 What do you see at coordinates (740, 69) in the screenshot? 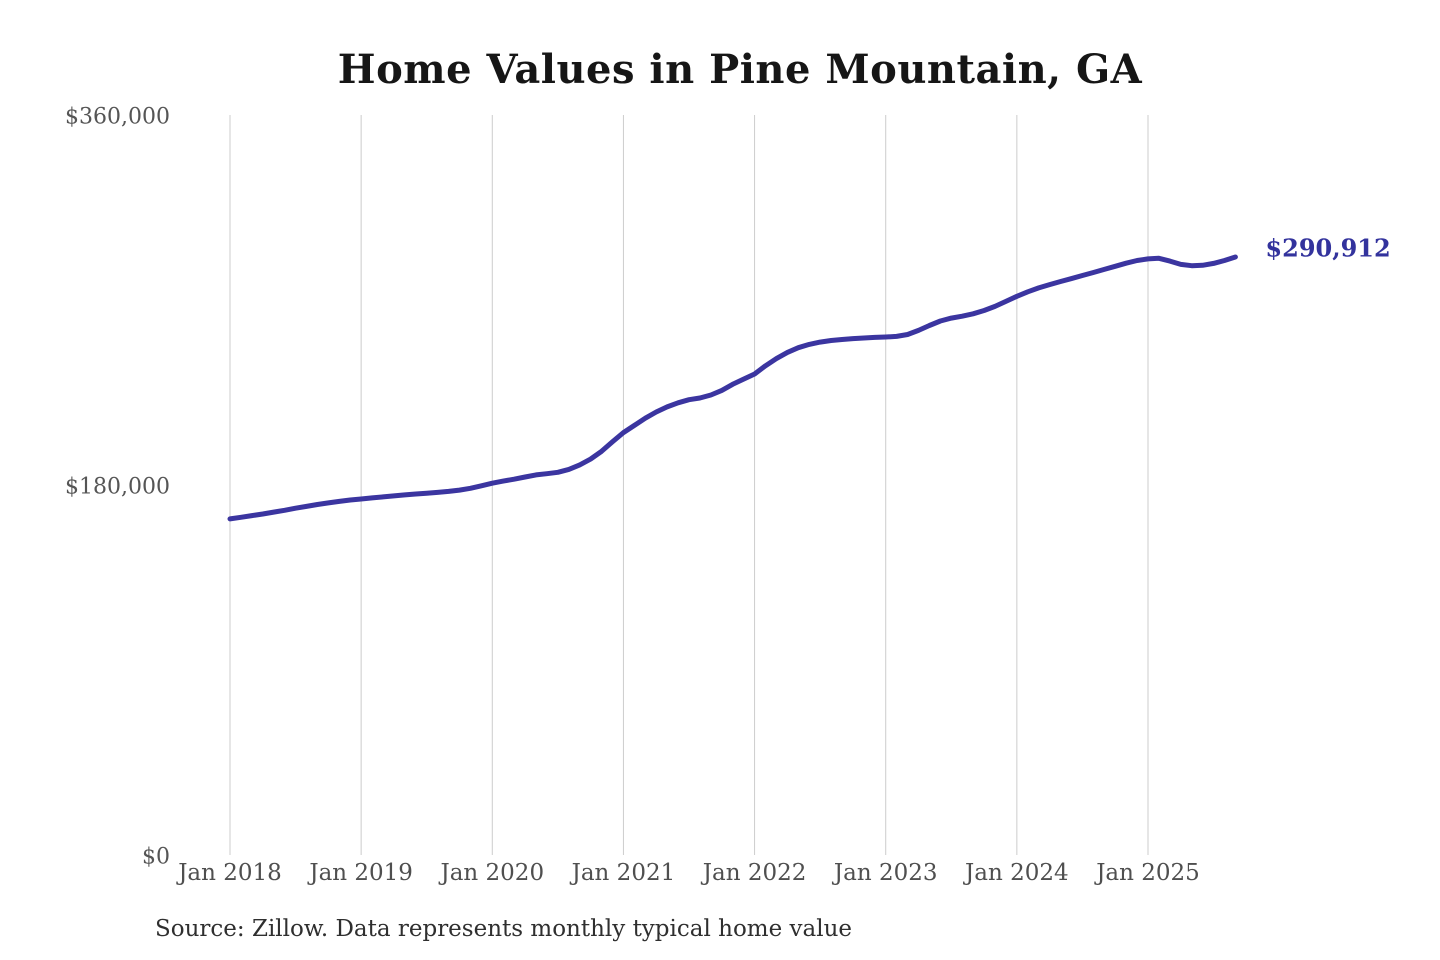
I see `chart-title: Home Values in Pine Mountain, GA` at bounding box center [740, 69].